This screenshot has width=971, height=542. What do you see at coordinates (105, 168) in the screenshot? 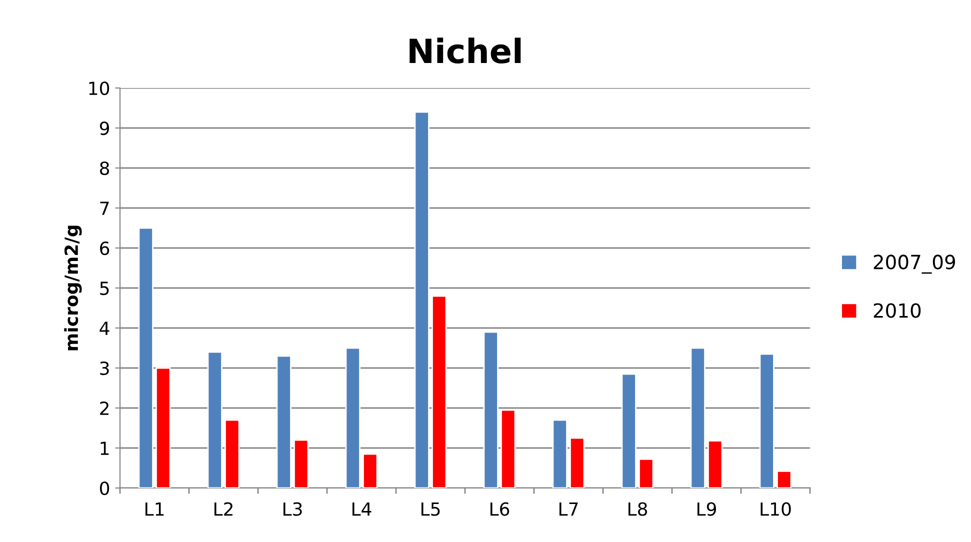
I see `y-tick-label: 8` at bounding box center [105, 168].